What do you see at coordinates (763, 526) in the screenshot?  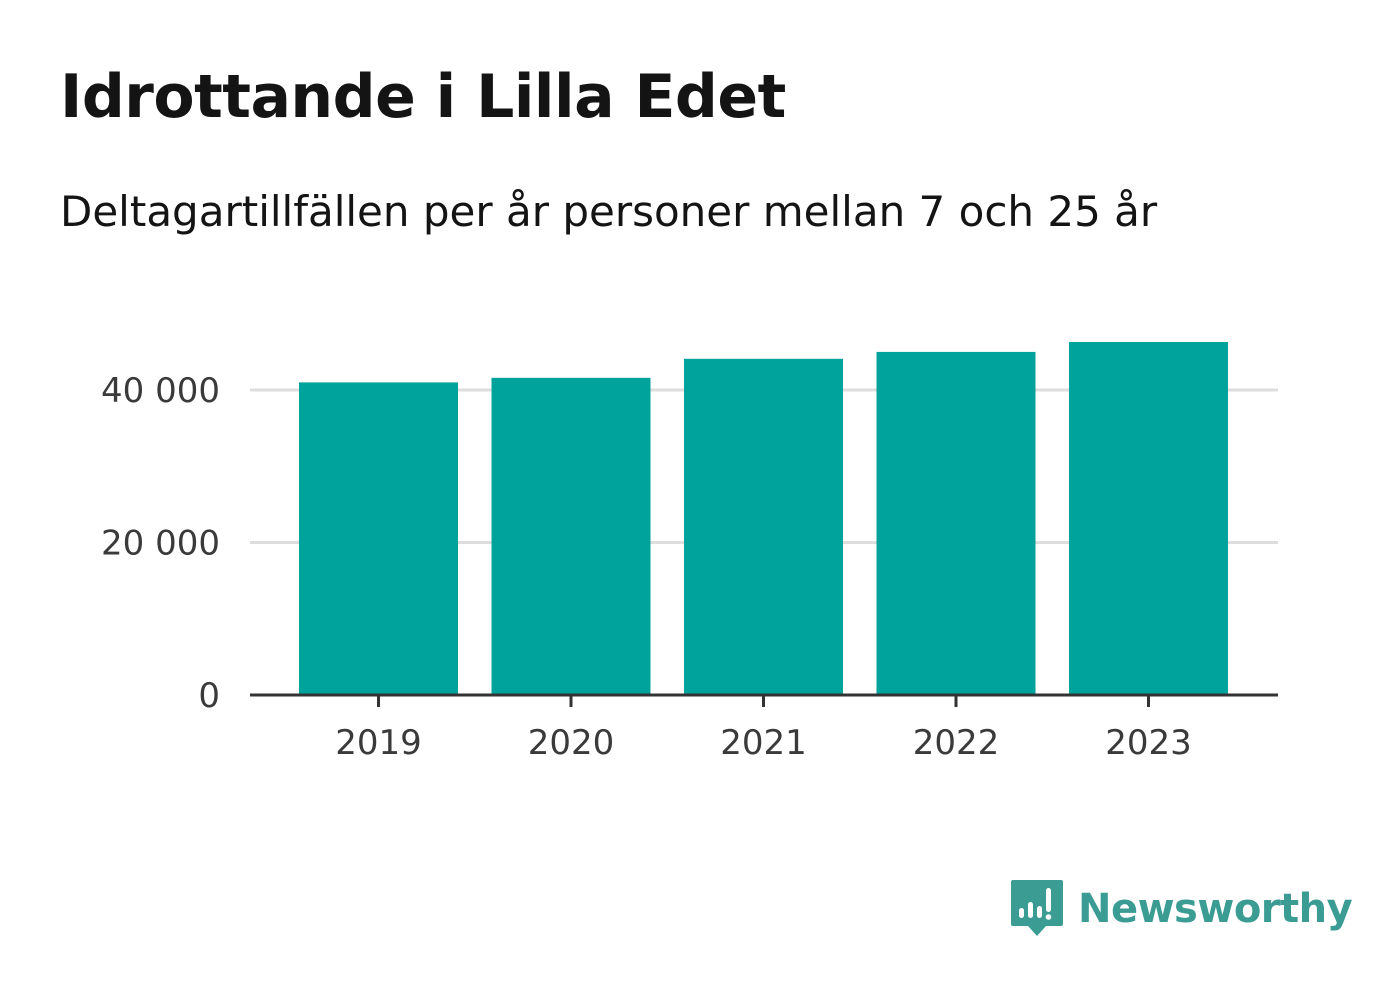 I see `bar-2021` at bounding box center [763, 526].